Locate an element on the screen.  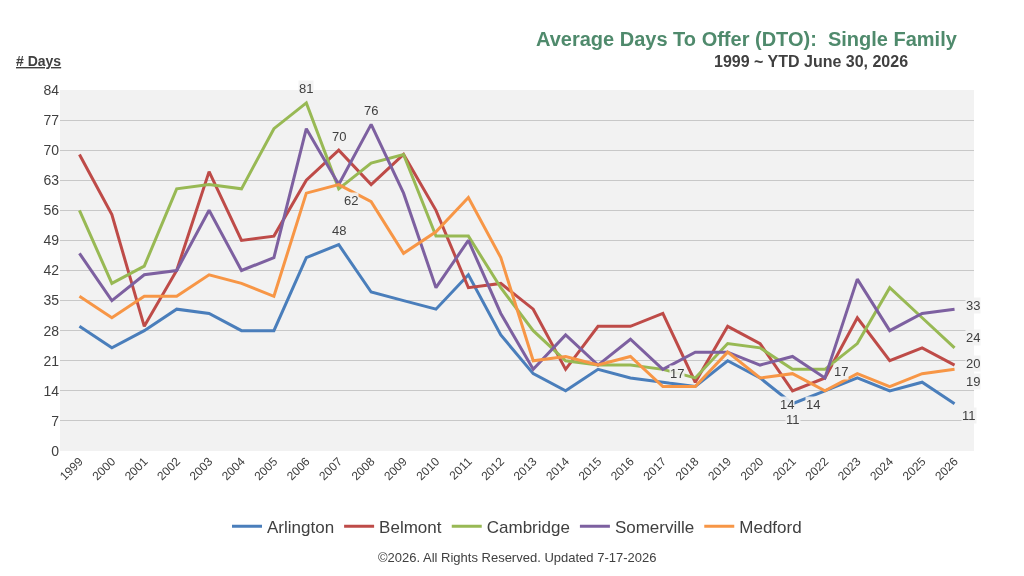
y-tick-label: 70 is located at coordinates (51, 150).